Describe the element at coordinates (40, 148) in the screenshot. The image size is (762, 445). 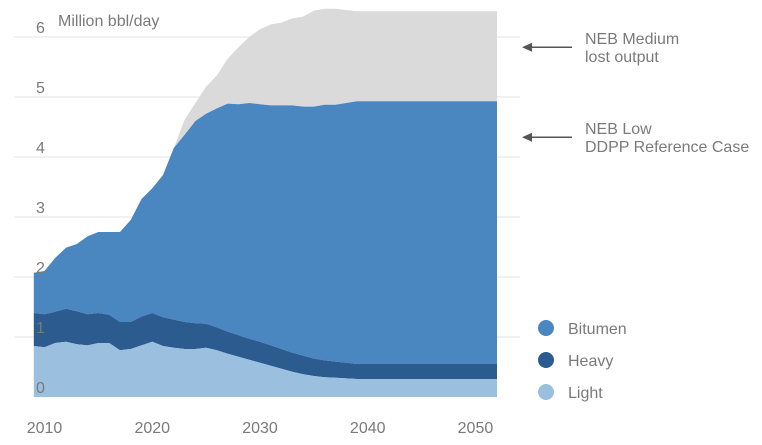
I see `y-tick-label: 4` at that location.